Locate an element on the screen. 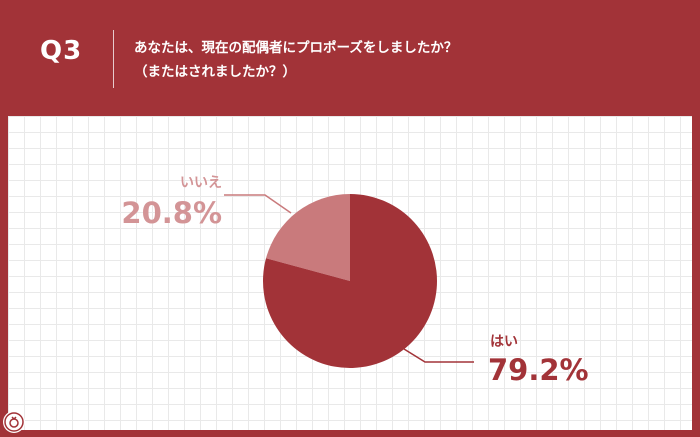  leader-line-yes is located at coordinates (438, 355).